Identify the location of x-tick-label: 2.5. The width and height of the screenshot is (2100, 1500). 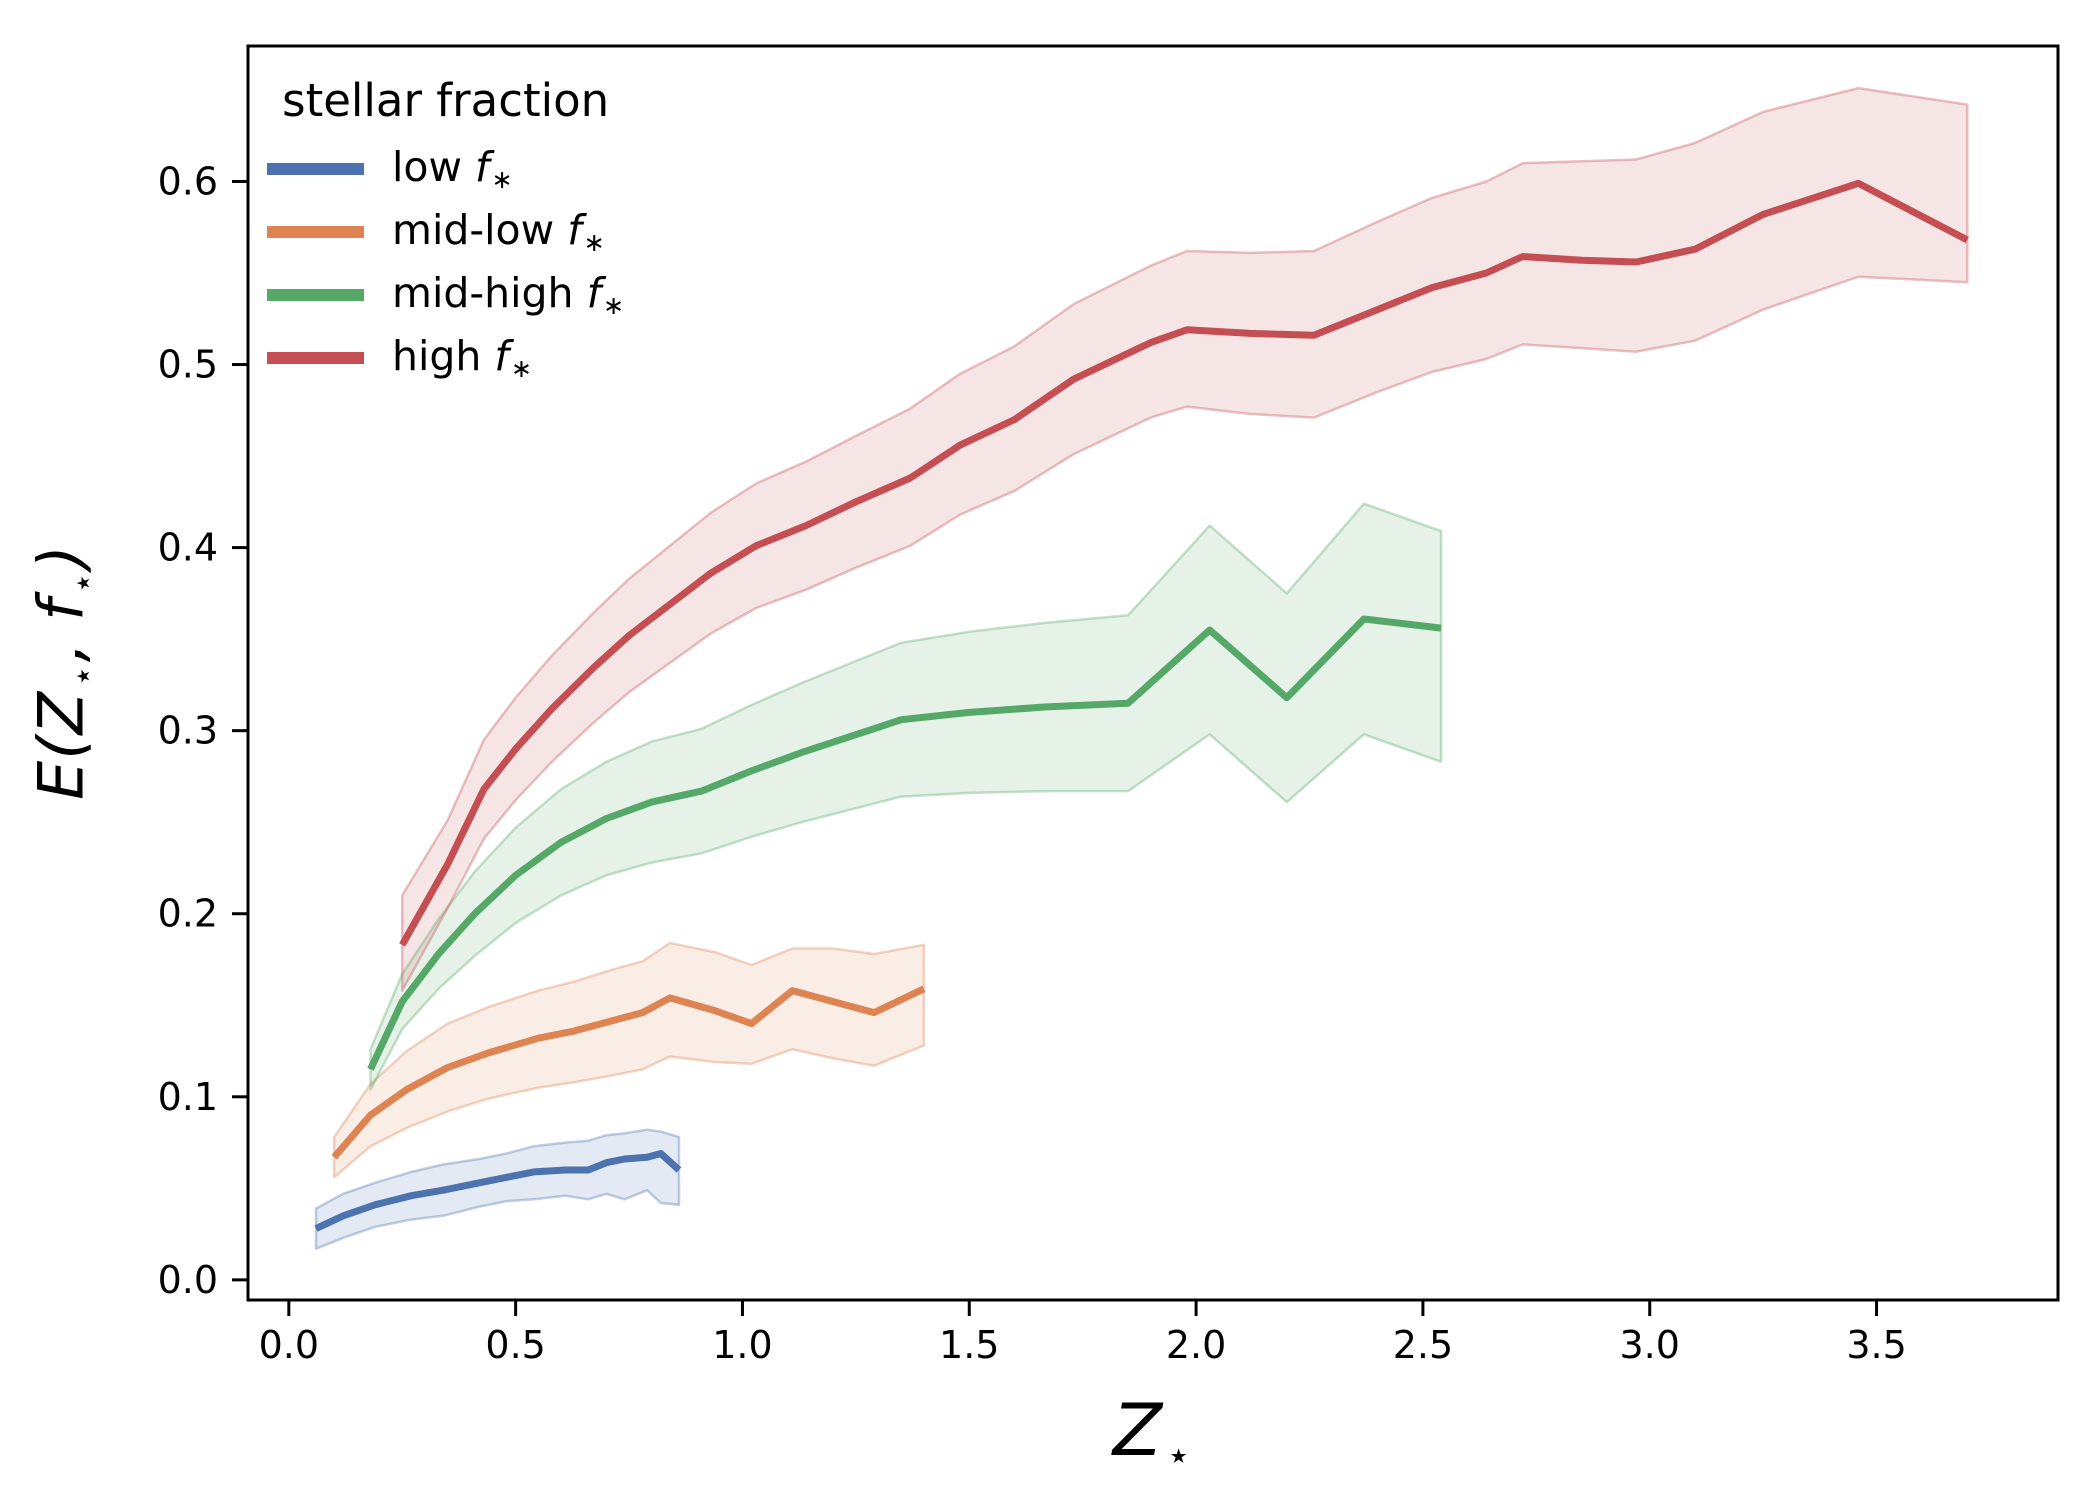
(1423, 1345).